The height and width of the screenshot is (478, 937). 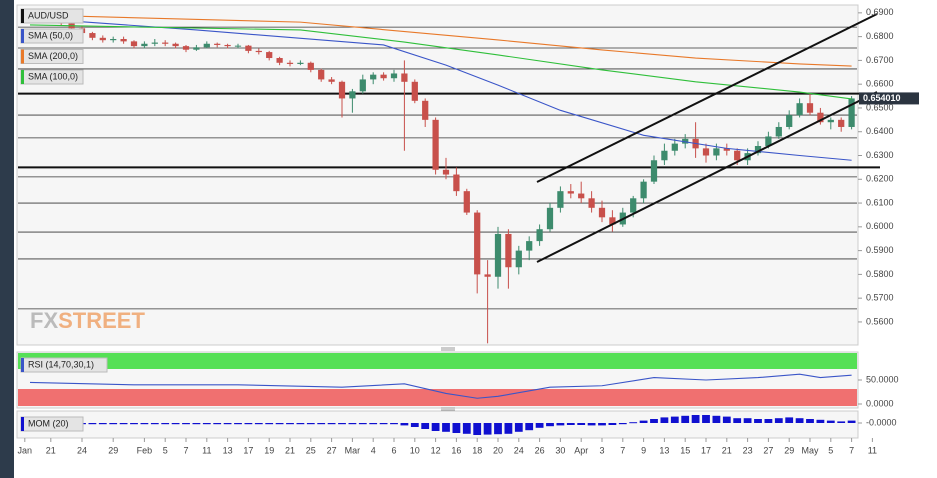 I want to click on x-tick-label: Mar, so click(x=353, y=450).